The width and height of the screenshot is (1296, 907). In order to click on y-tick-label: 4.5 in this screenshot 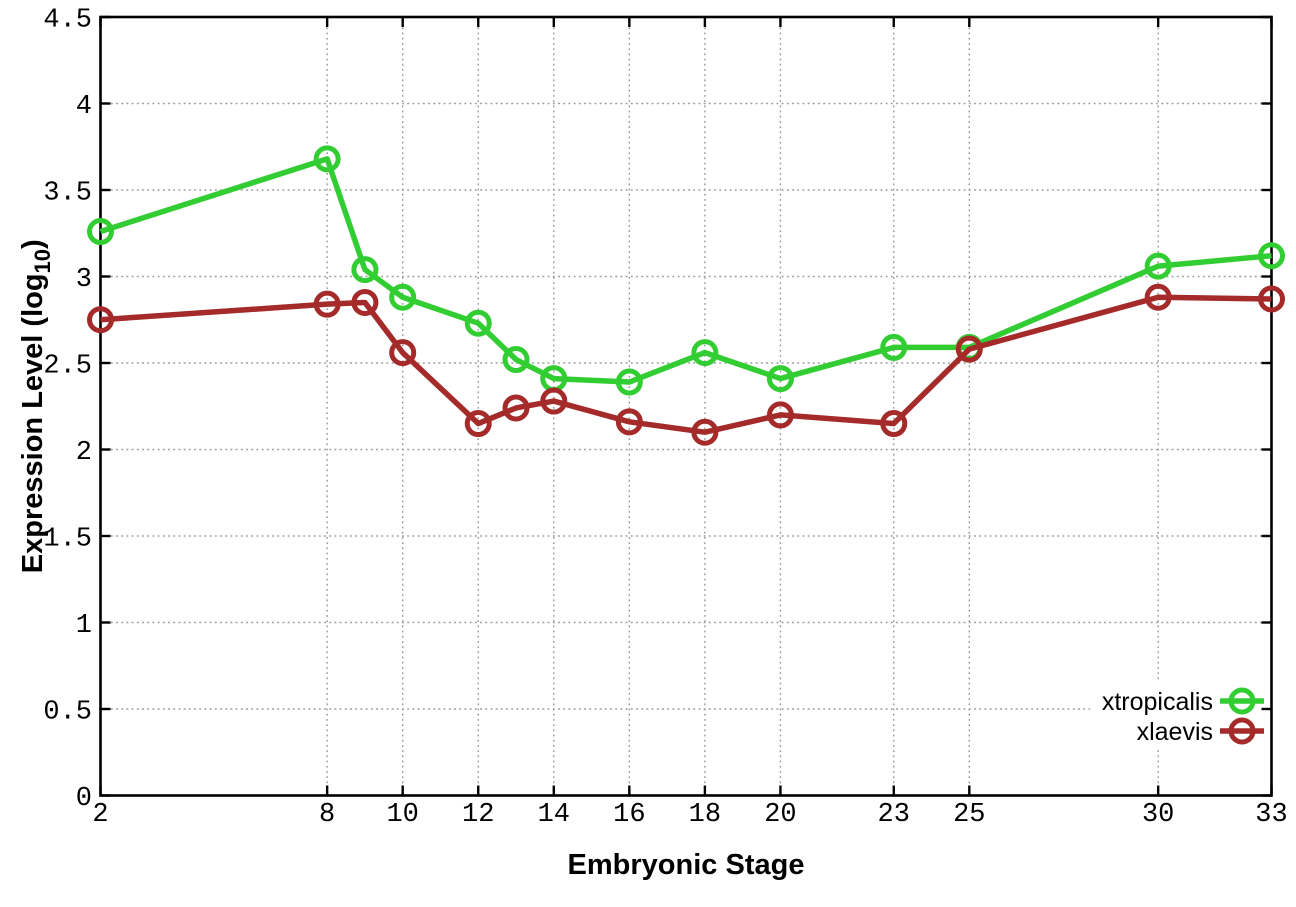, I will do `click(67, 21)`.